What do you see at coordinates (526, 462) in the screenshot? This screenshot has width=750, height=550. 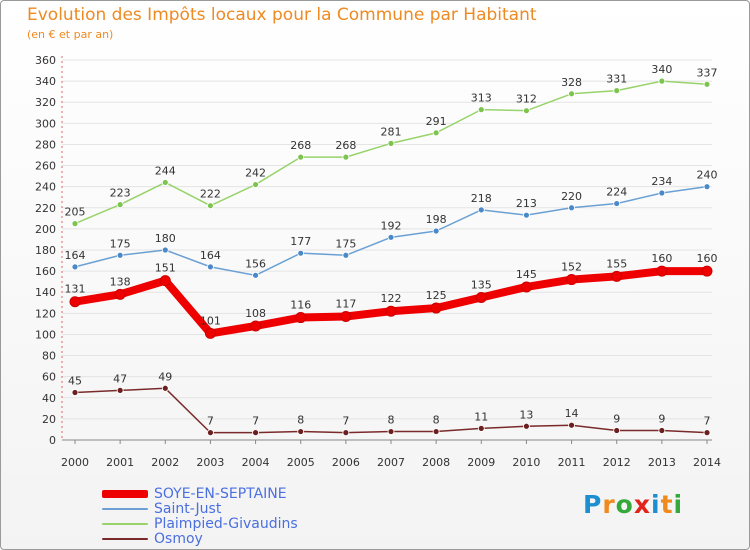 I see `x-tick-label: 2010` at bounding box center [526, 462].